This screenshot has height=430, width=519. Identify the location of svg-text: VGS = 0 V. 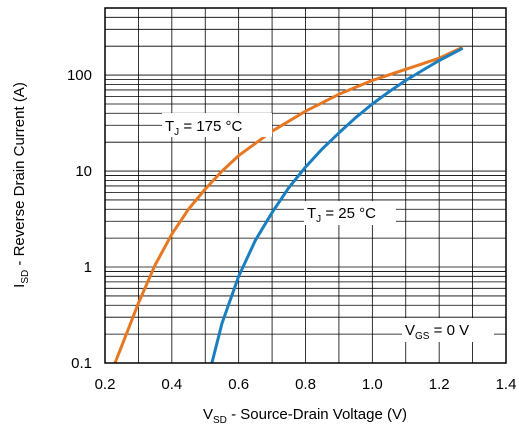
(437, 332).